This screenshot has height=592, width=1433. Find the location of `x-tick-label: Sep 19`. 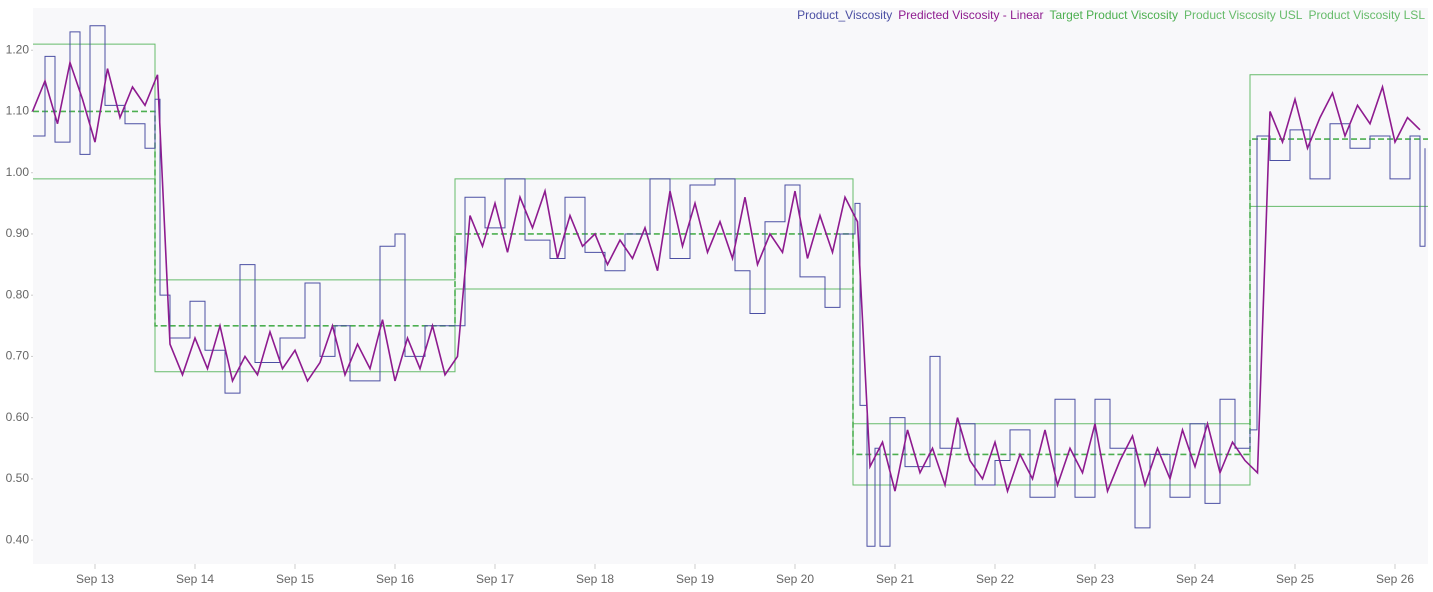

x-tick-label: Sep 19 is located at coordinates (695, 579).